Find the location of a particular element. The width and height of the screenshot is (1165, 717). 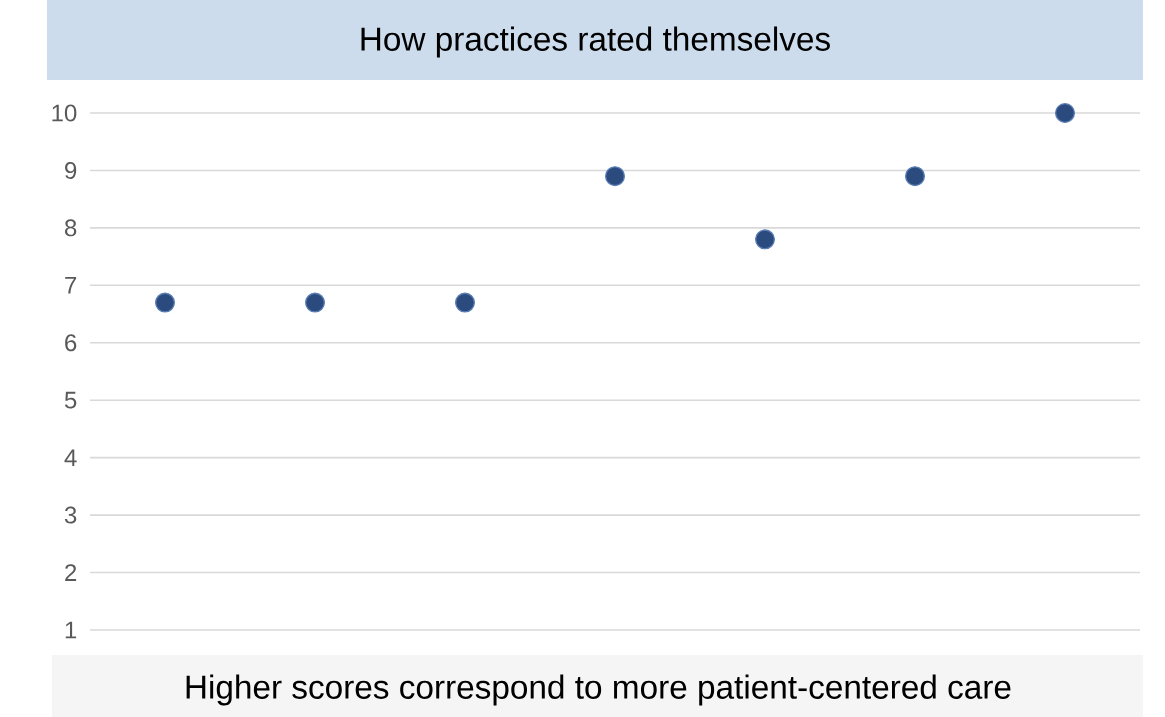

y-tick-label: 4 is located at coordinates (70, 457).